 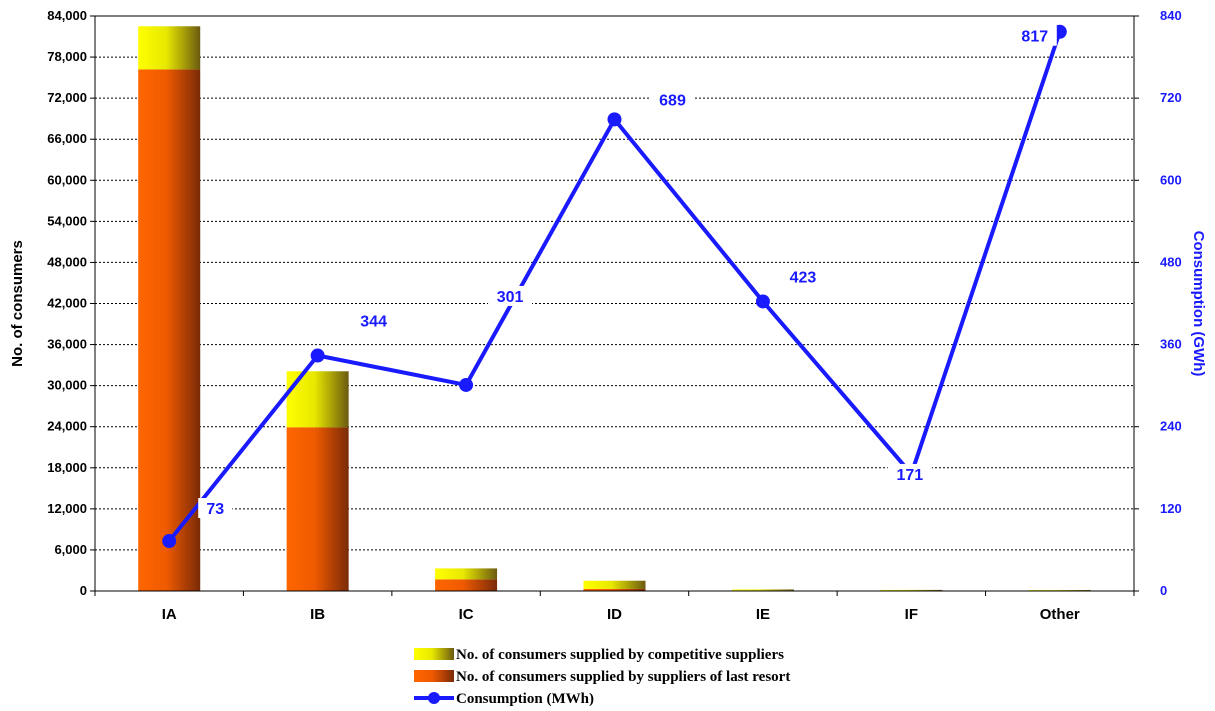 I want to click on category-label: IB, so click(x=317, y=614).